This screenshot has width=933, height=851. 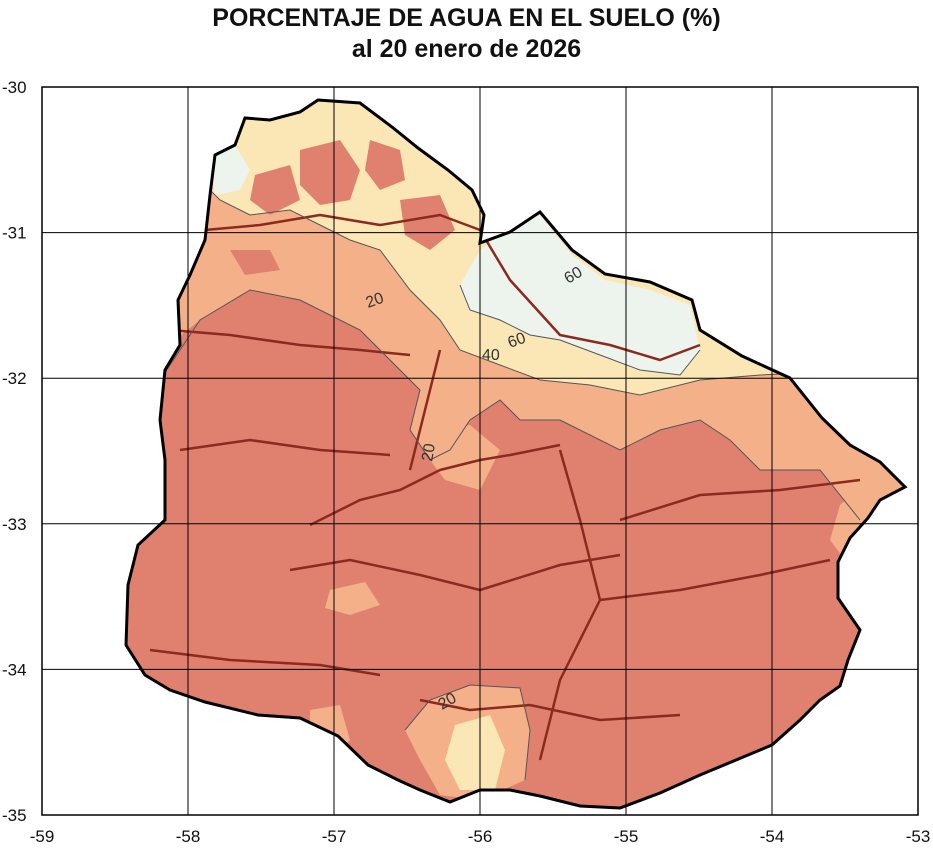 What do you see at coordinates (14, 815) in the screenshot?
I see `y-tick-label: -35` at bounding box center [14, 815].